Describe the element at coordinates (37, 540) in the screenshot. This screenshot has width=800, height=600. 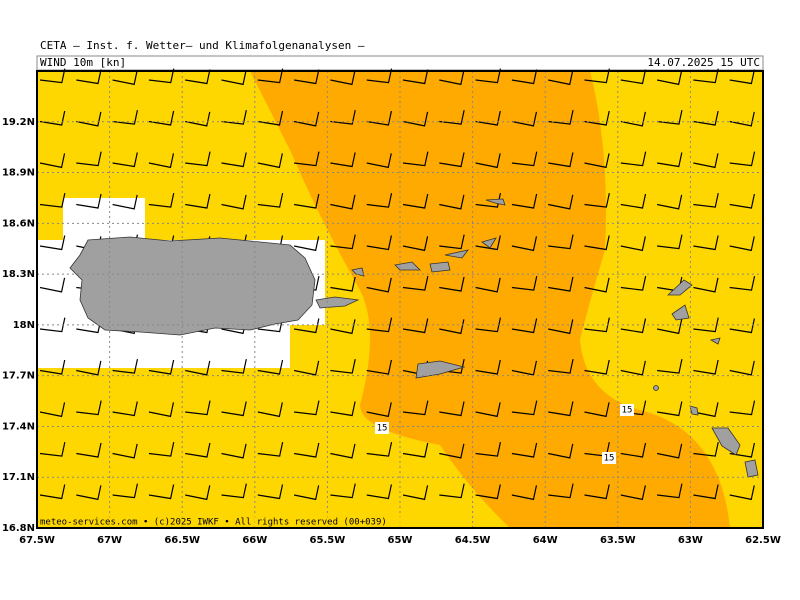
I see `lon-label: 67.5W` at that location.